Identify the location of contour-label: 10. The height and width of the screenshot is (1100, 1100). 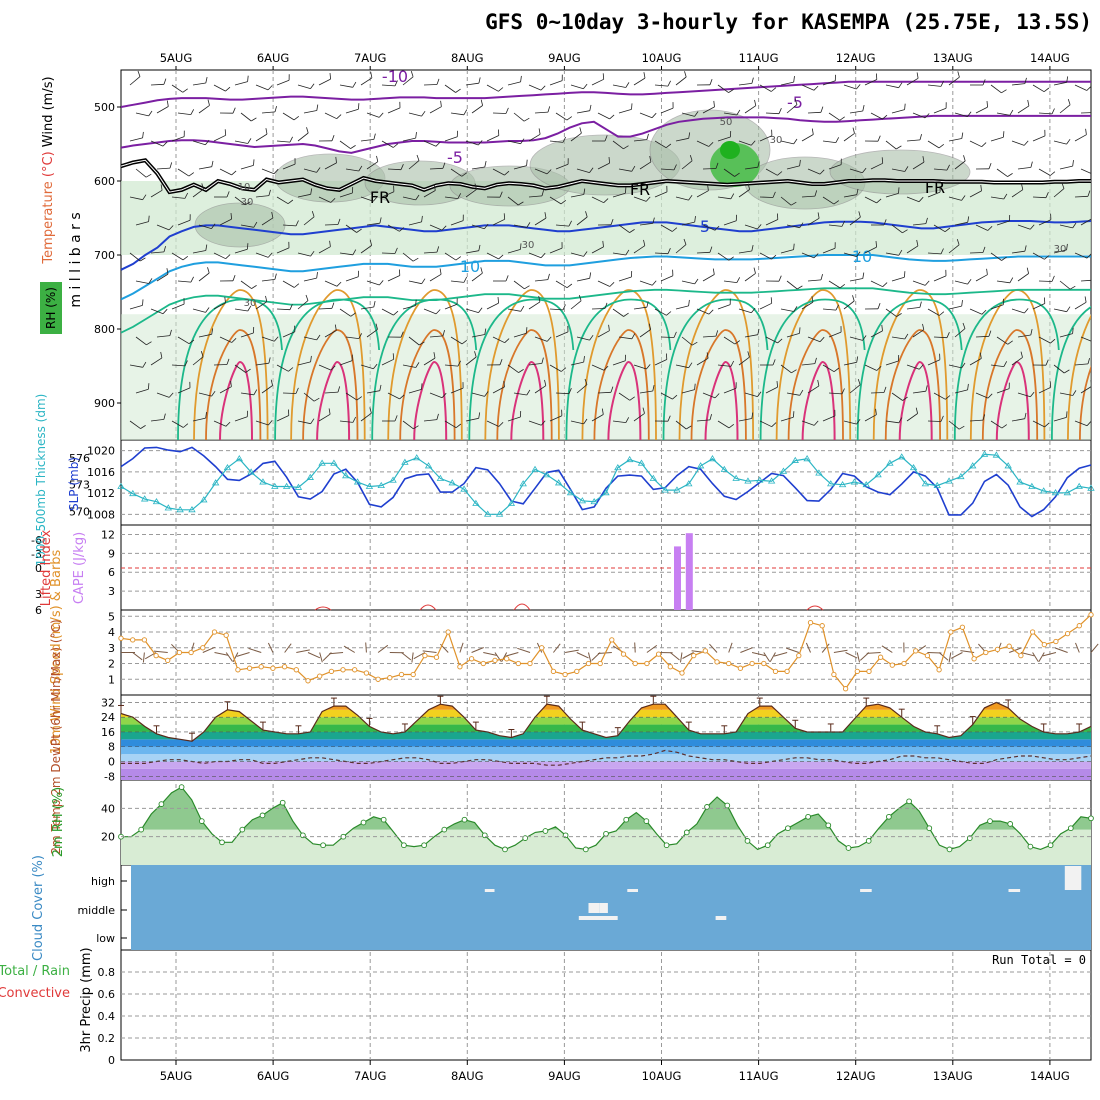
(470, 266).